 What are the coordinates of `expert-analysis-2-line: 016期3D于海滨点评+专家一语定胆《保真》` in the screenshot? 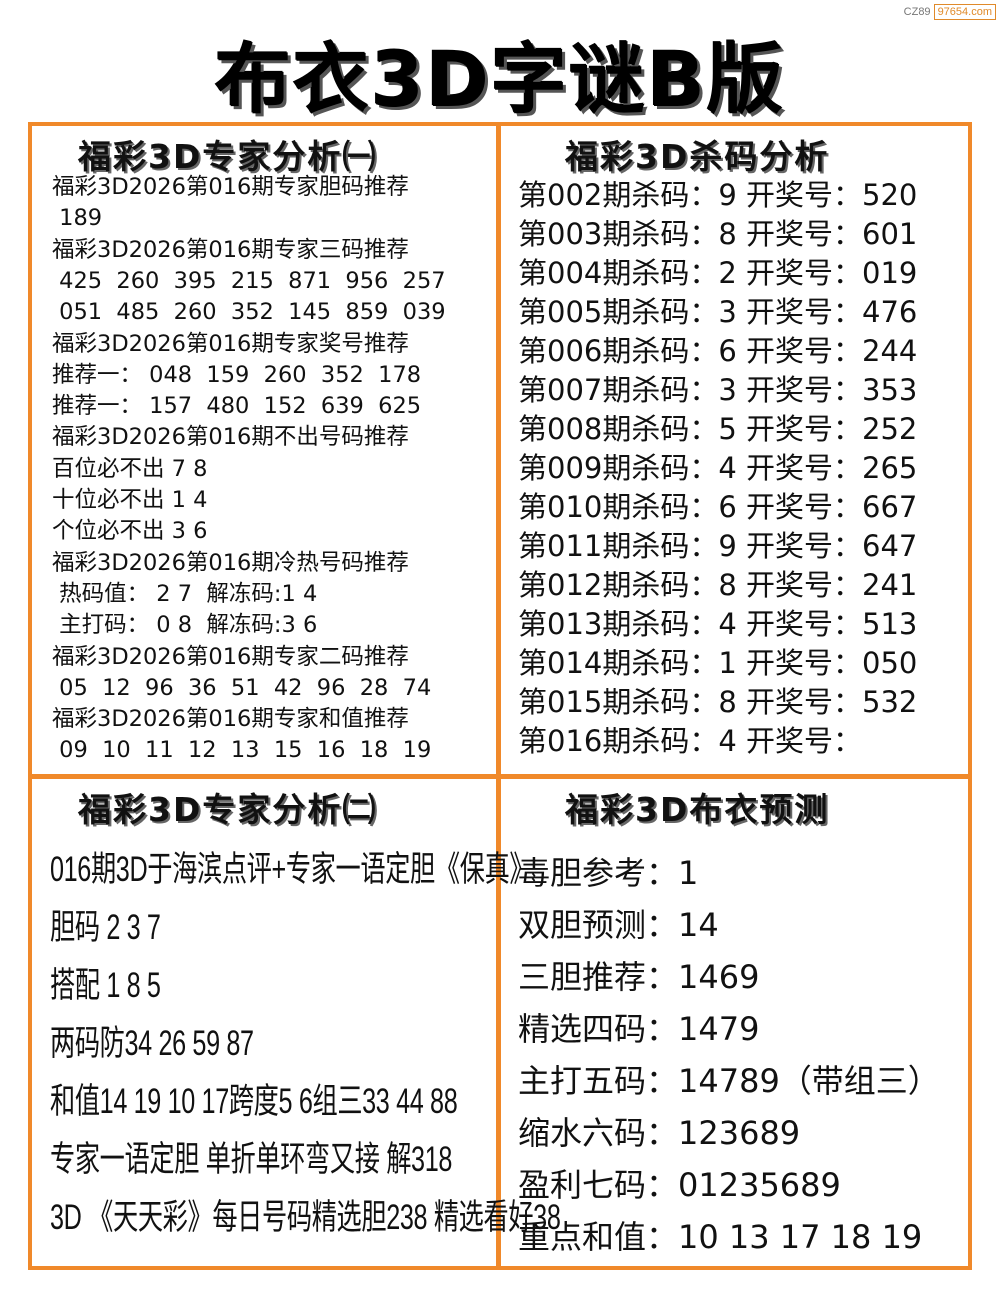 It's located at (292, 869).